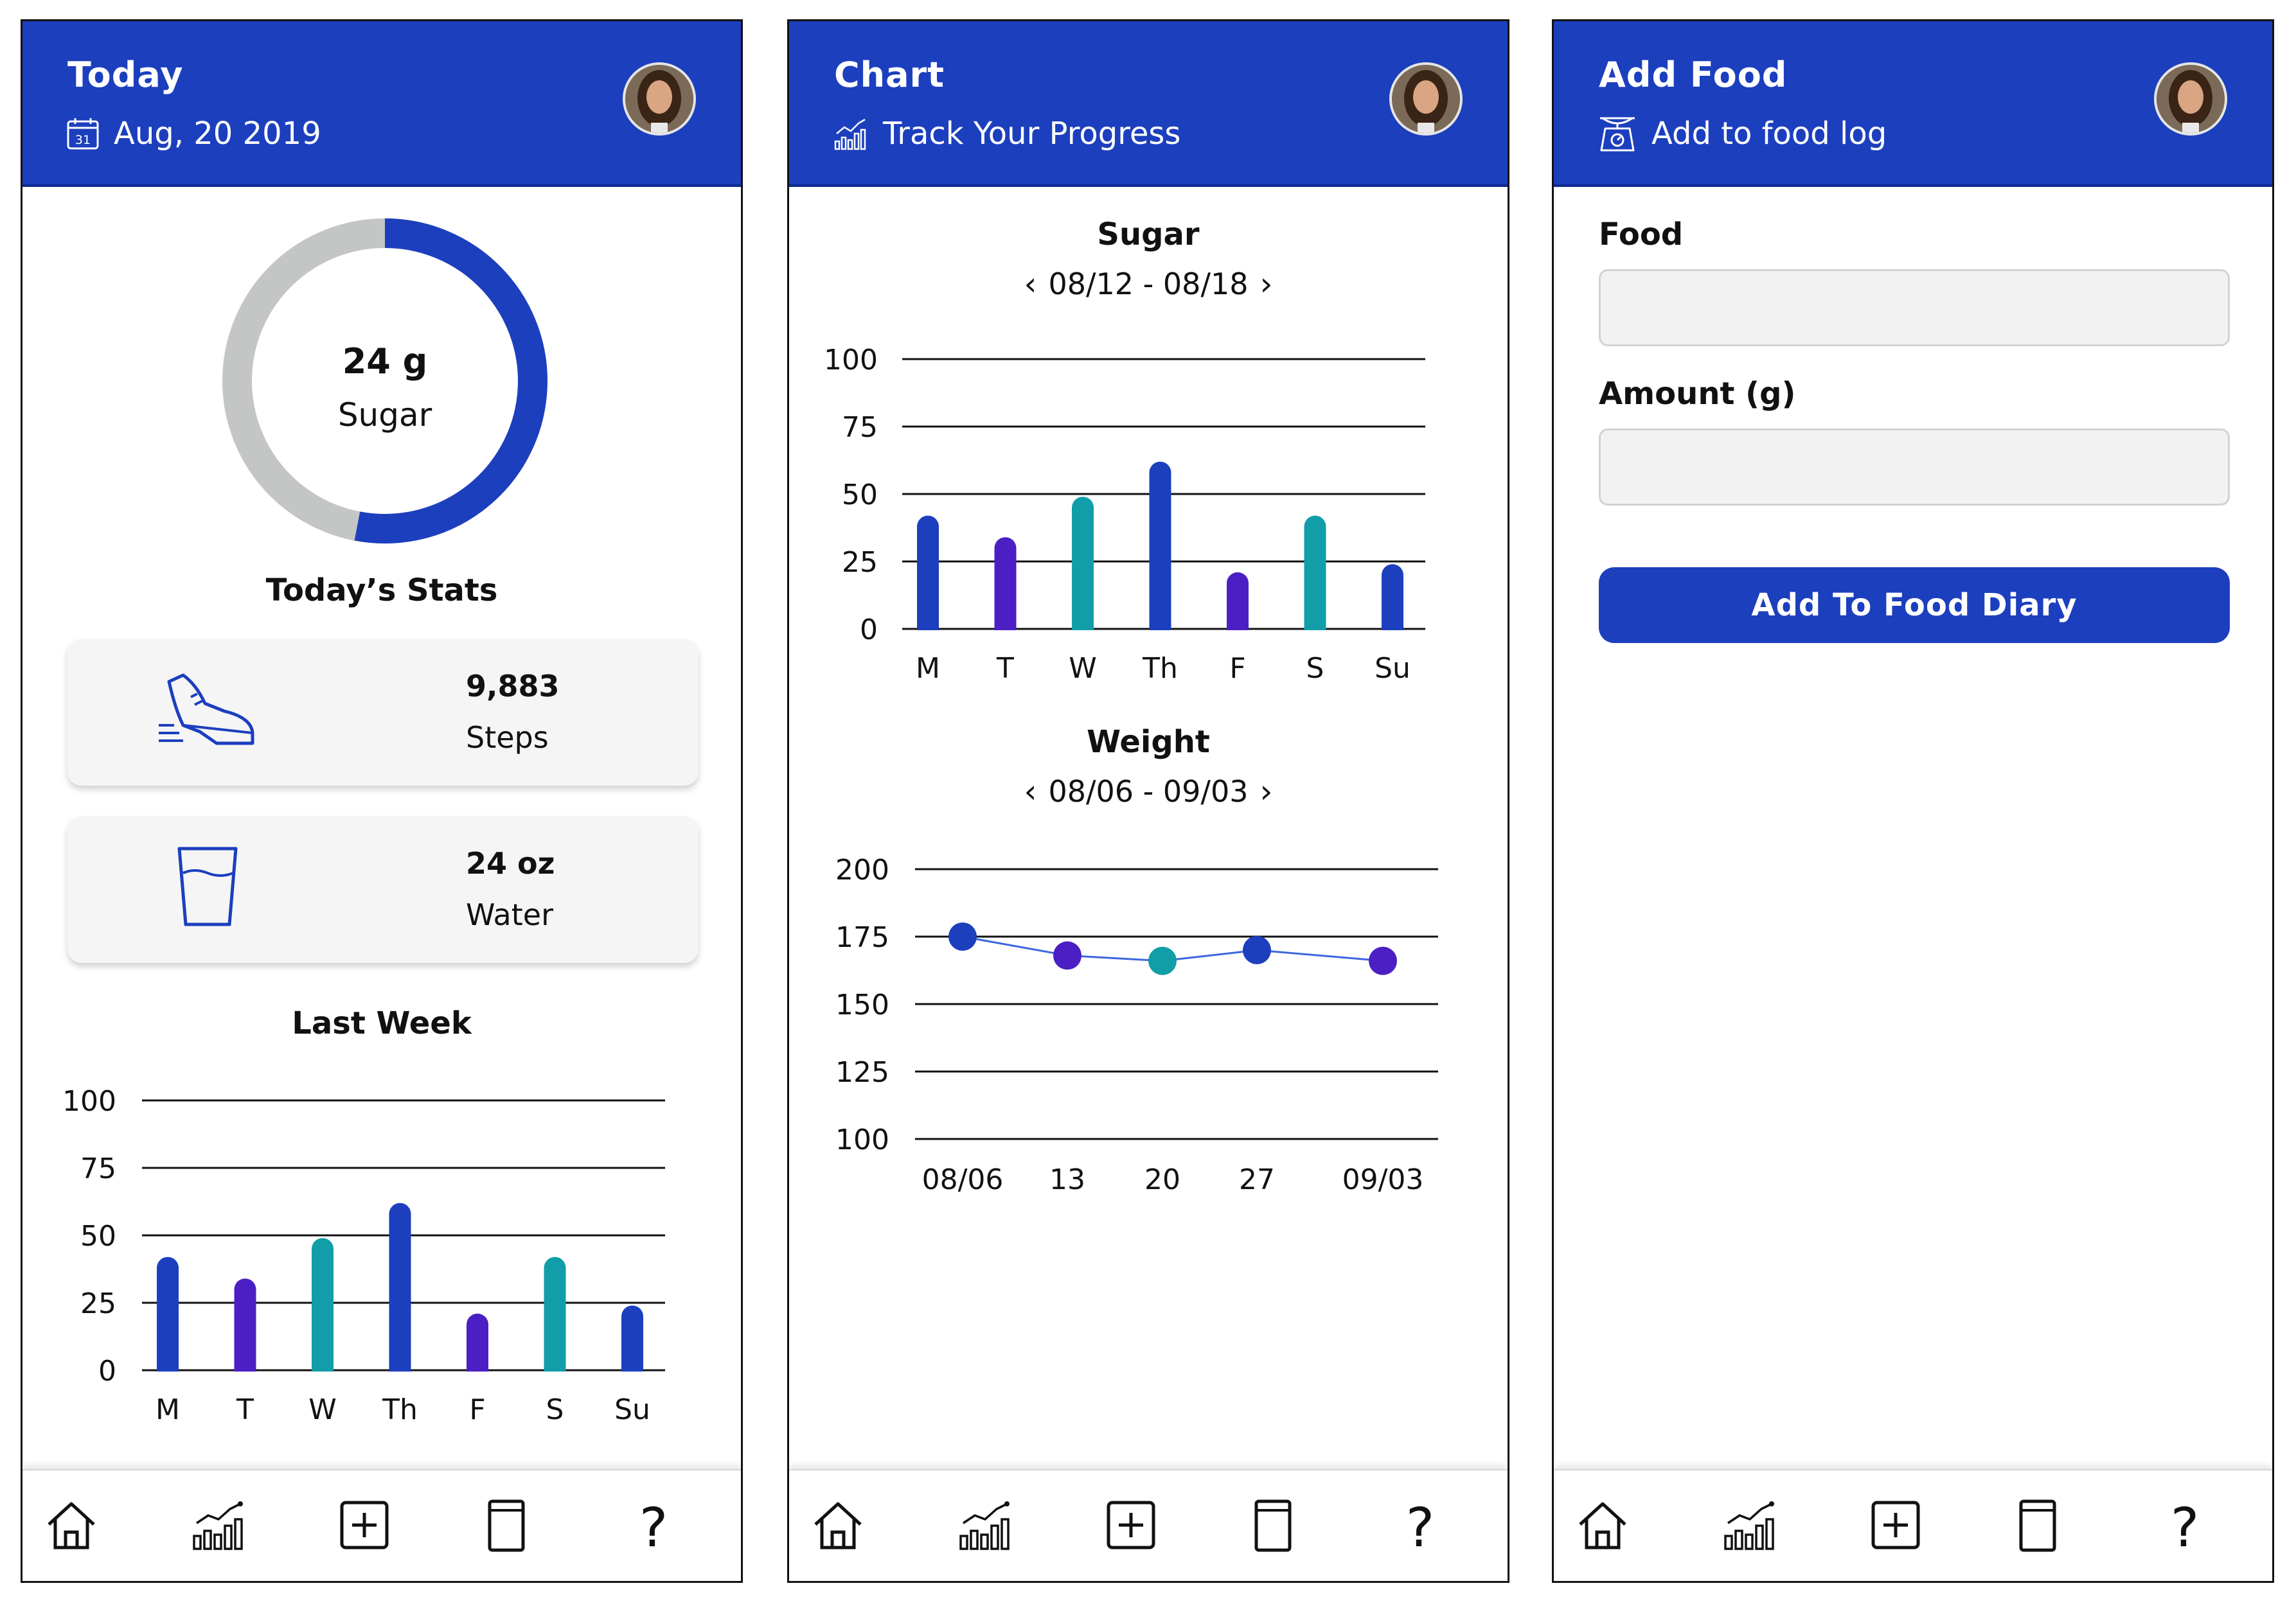  I want to click on chart-title: Last Week, so click(382, 1023).